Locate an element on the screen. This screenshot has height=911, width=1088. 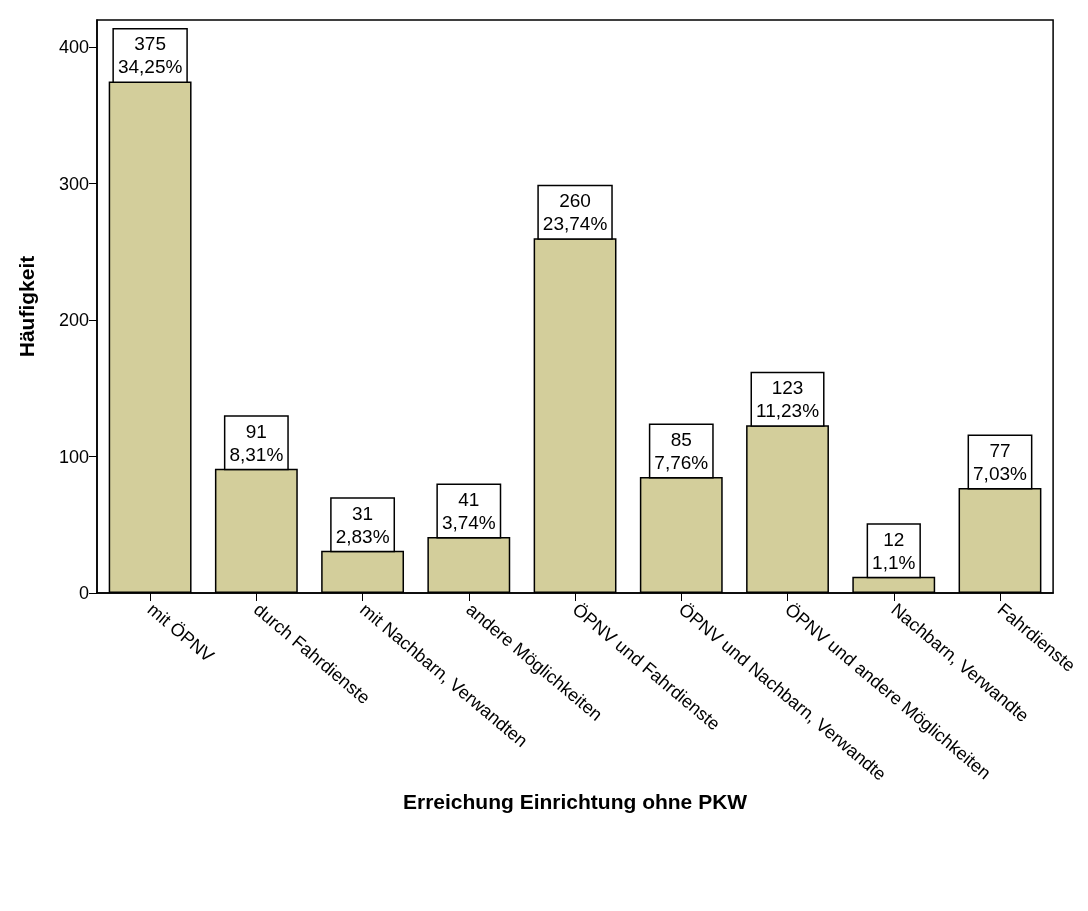
data-label: 77 7,03% is located at coordinates (1000, 461).